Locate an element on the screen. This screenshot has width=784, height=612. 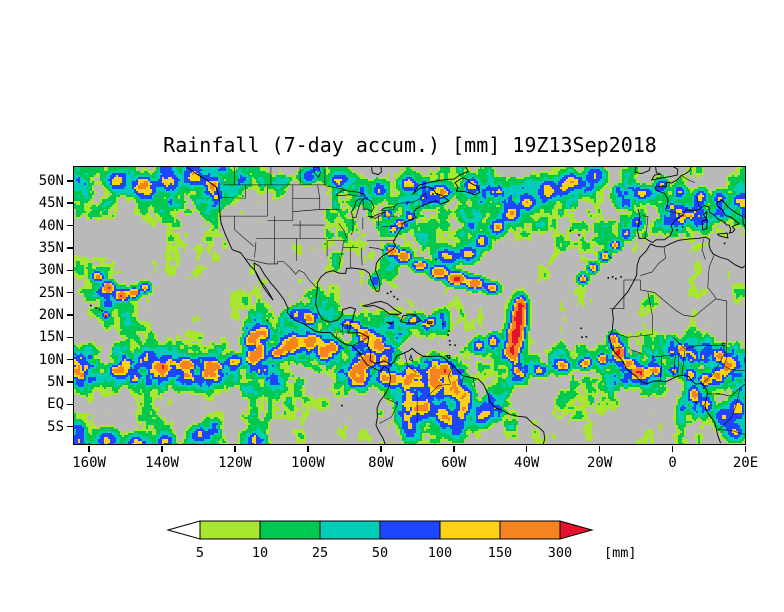
lat-tick-label: 5N is located at coordinates (55, 381).